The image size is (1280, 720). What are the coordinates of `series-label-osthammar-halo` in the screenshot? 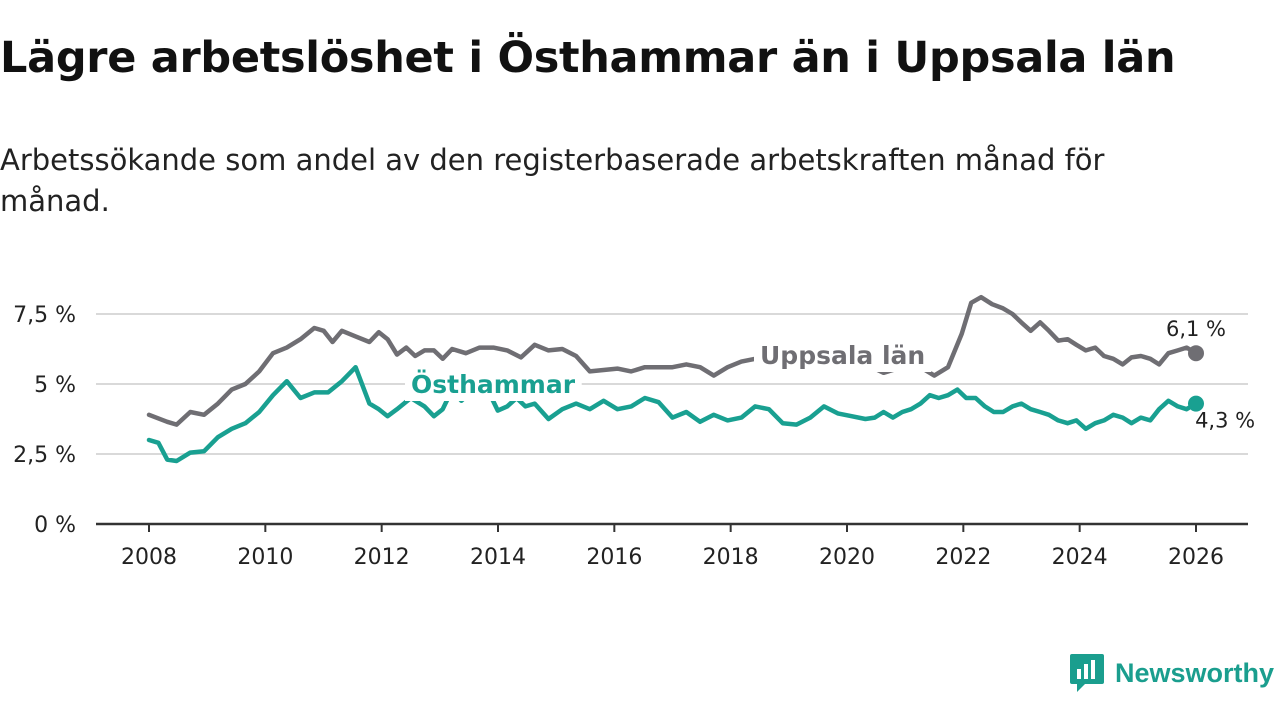 It's located at (493, 384).